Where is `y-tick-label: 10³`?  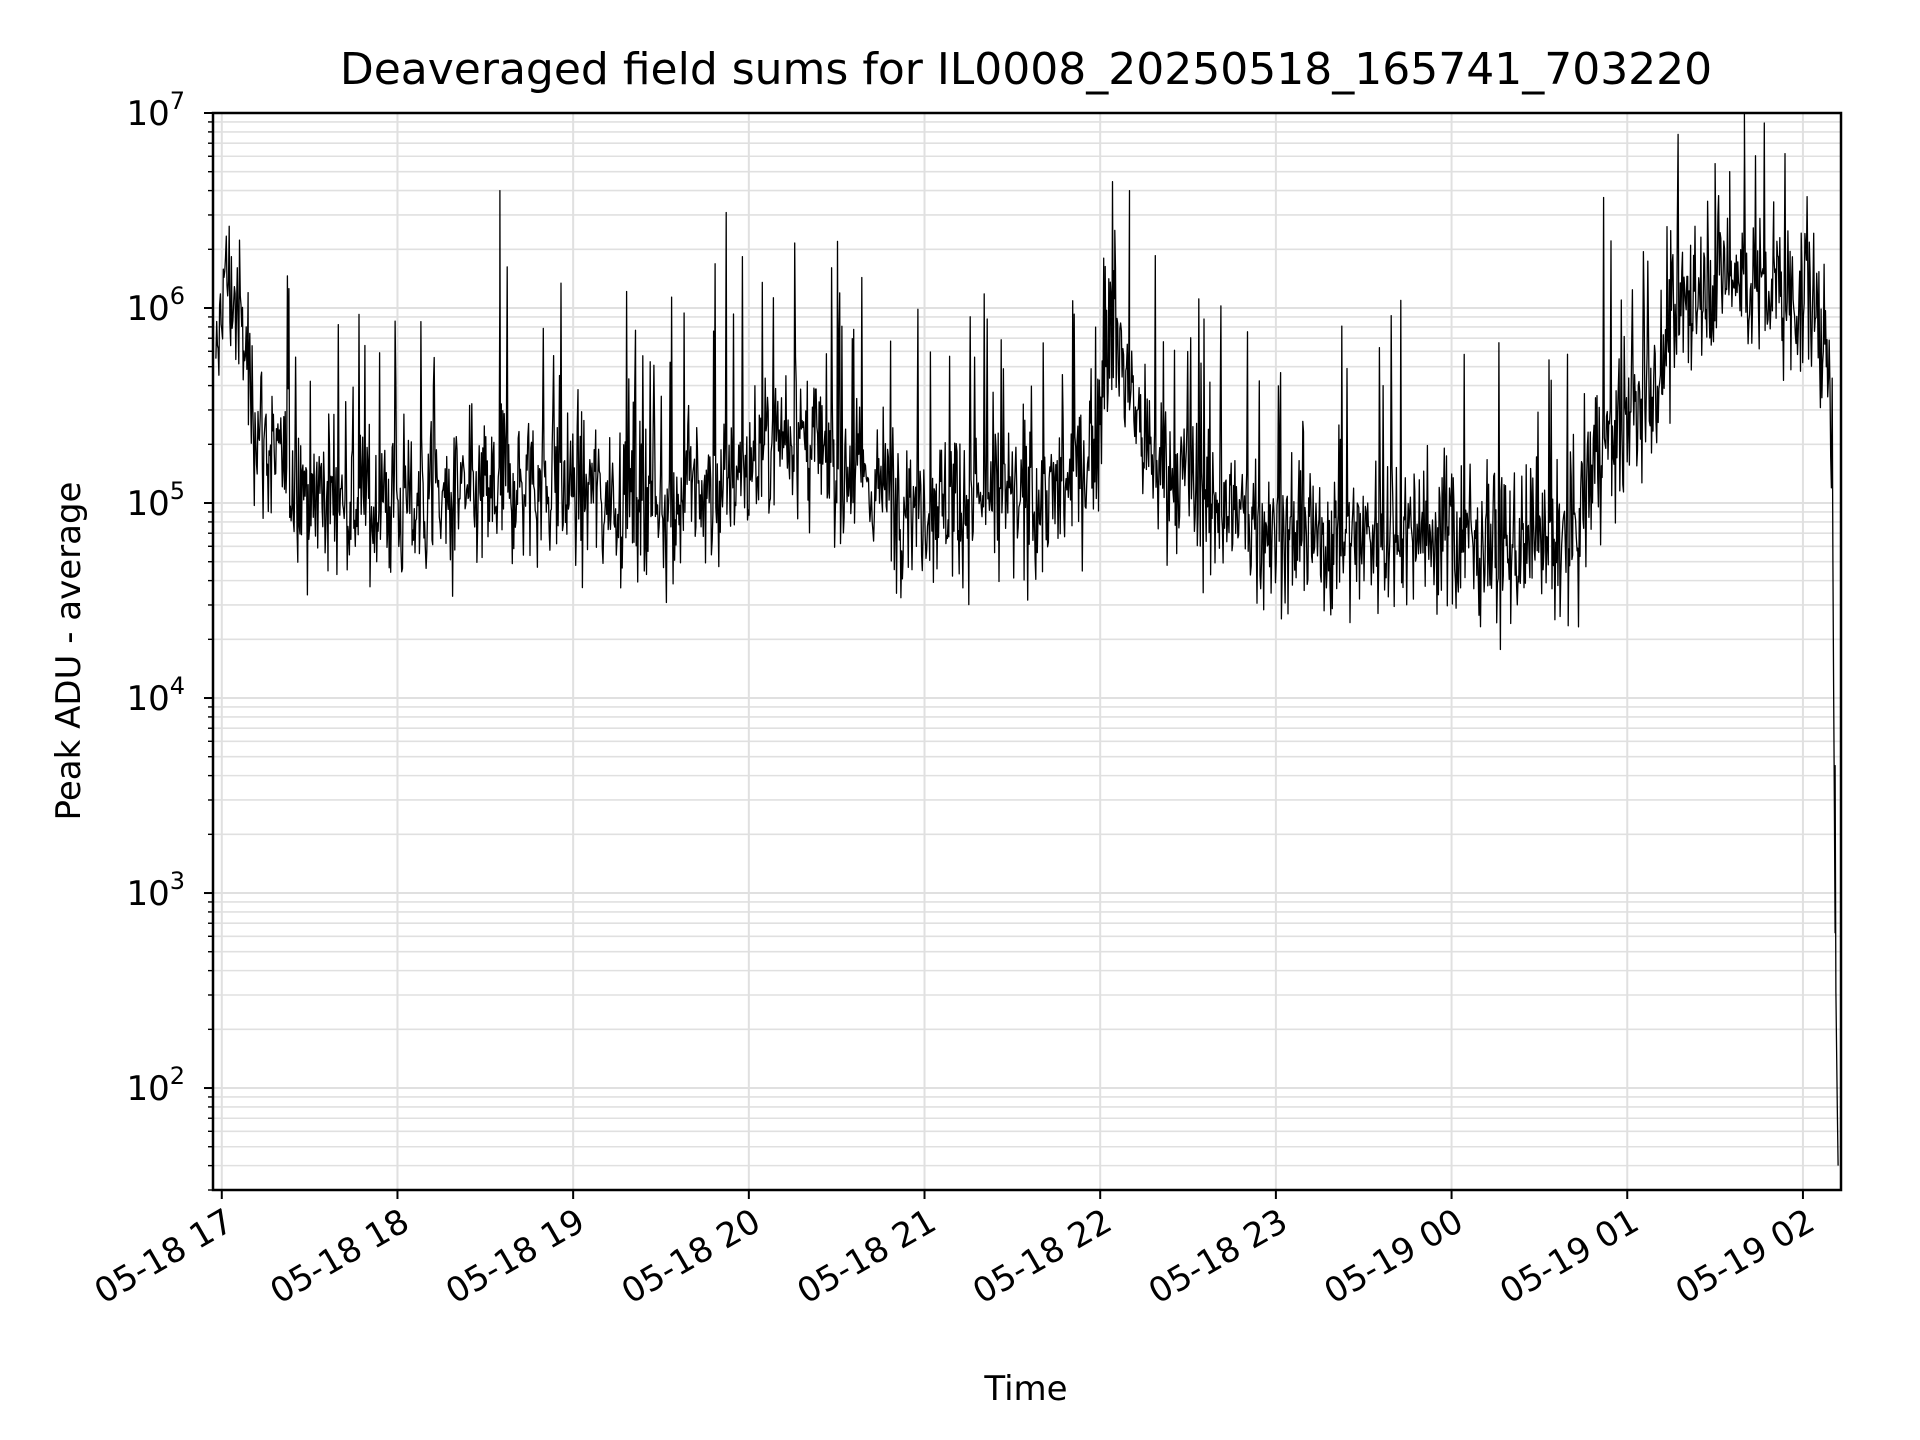
y-tick-label: 10³ is located at coordinates (155, 890).